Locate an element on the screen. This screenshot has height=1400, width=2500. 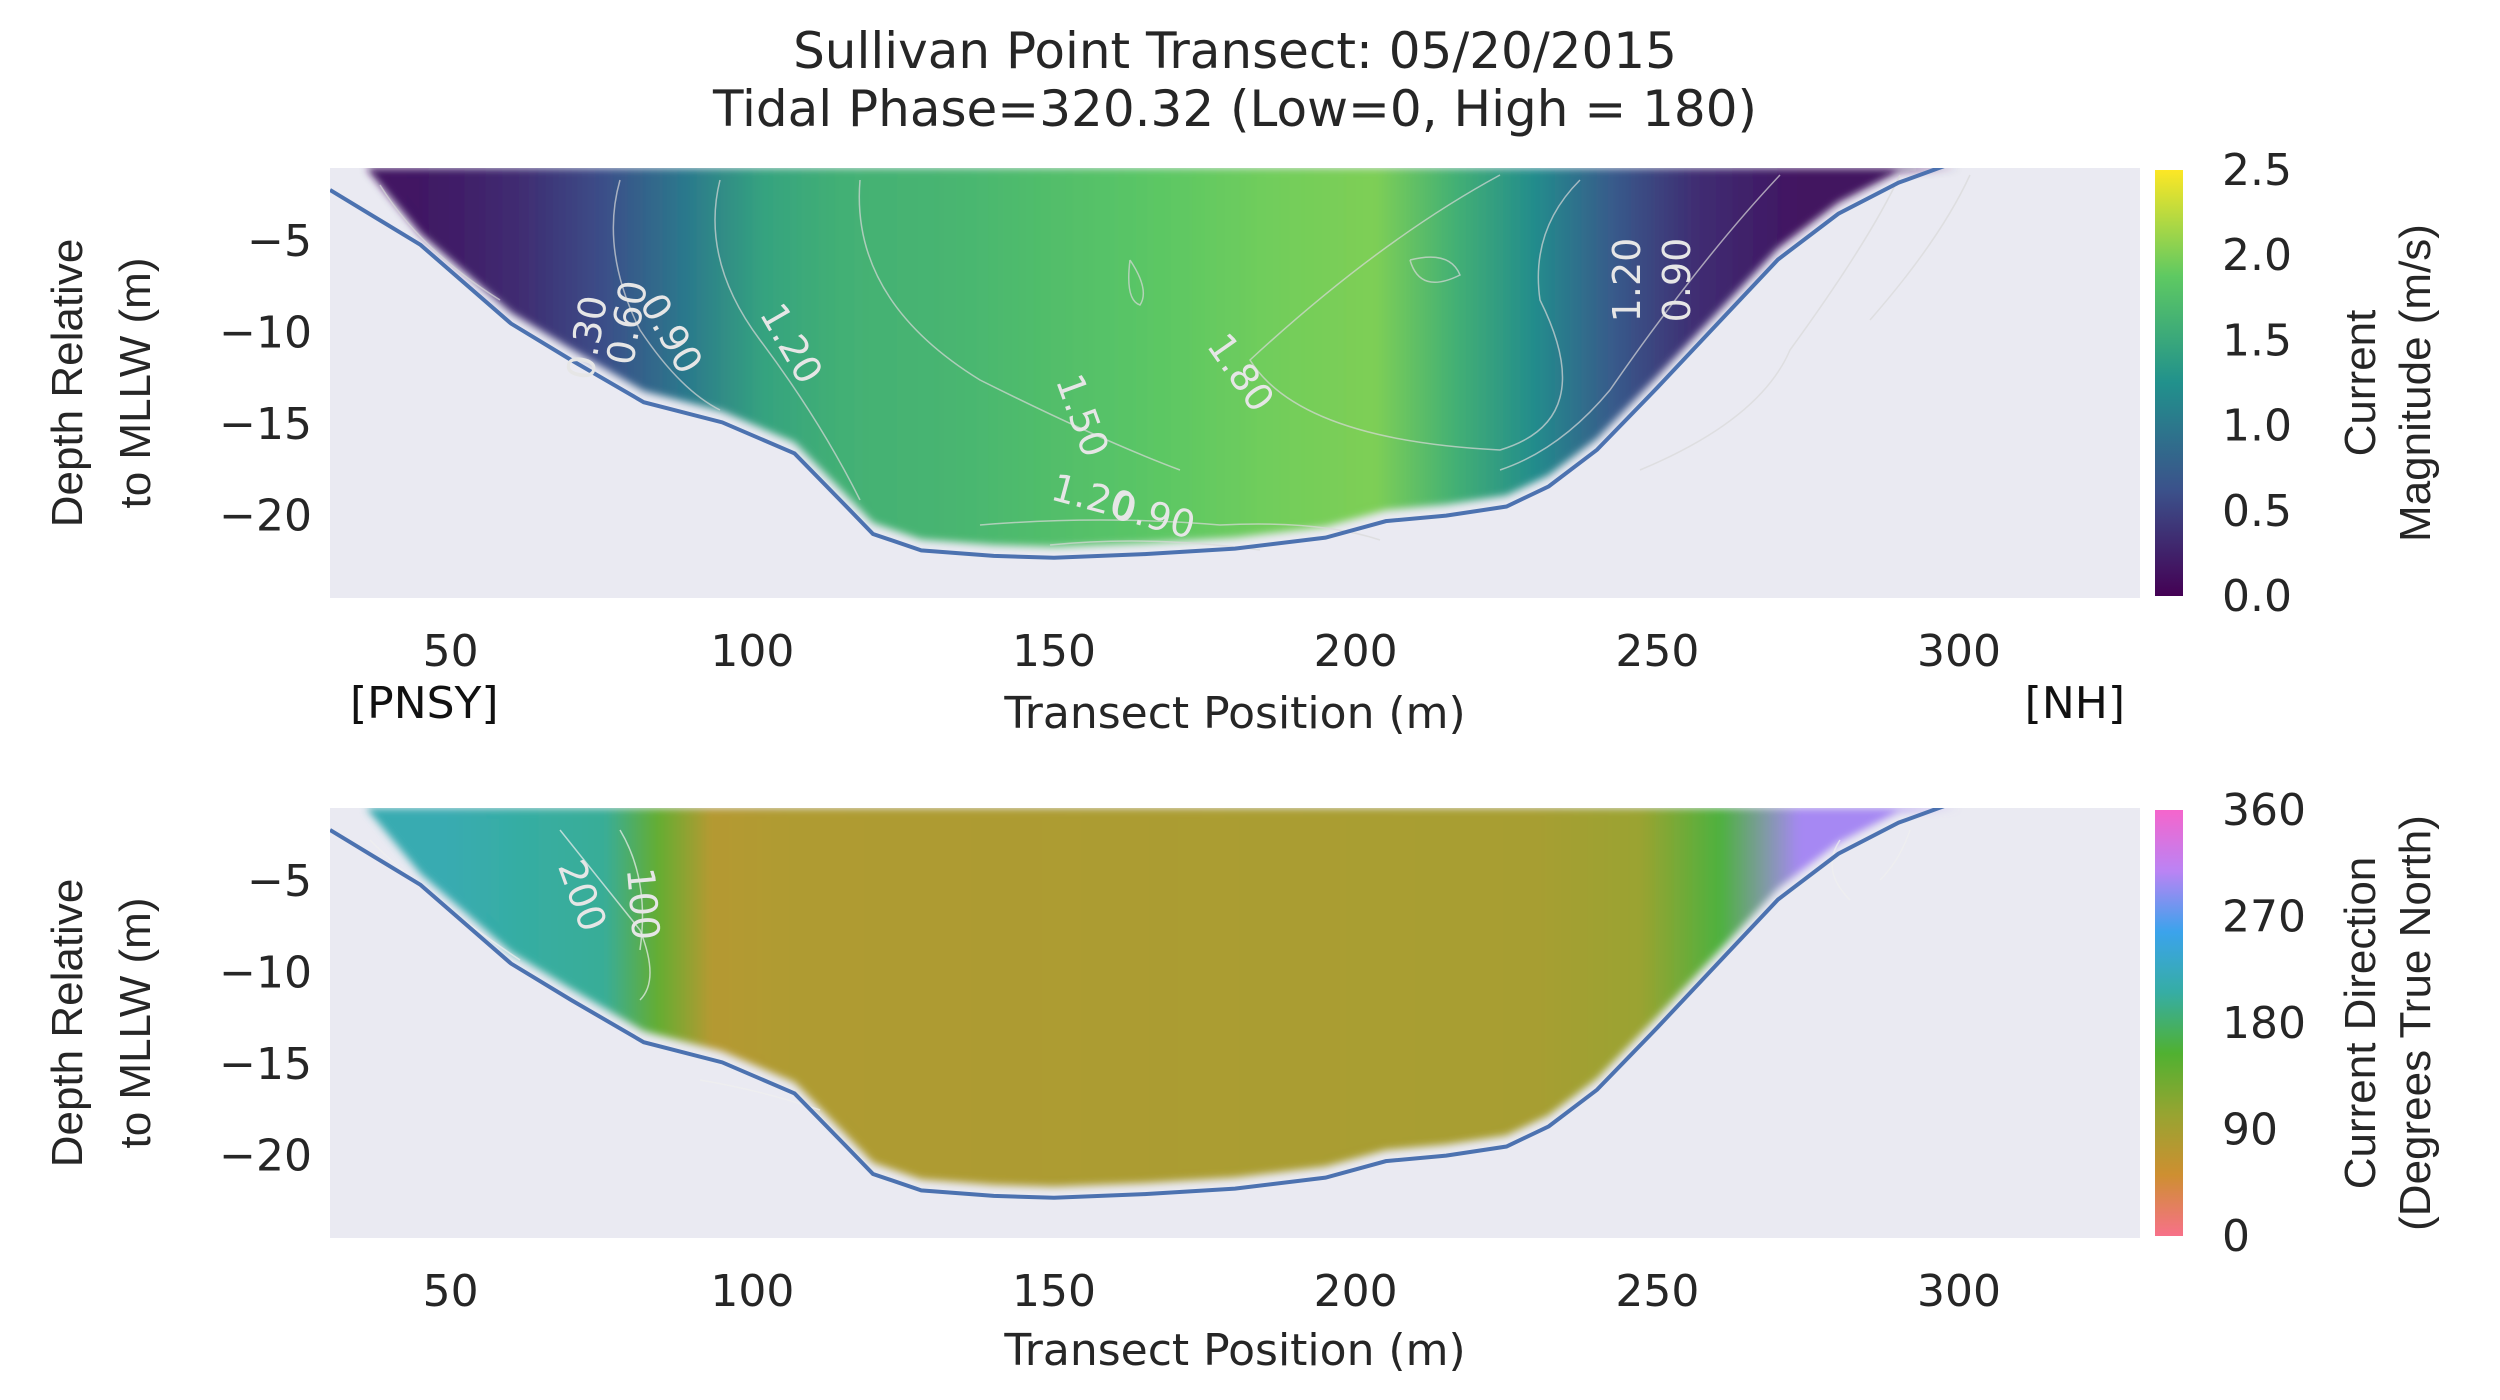
colorbar-tick-label: 180 is located at coordinates (2264, 1023).